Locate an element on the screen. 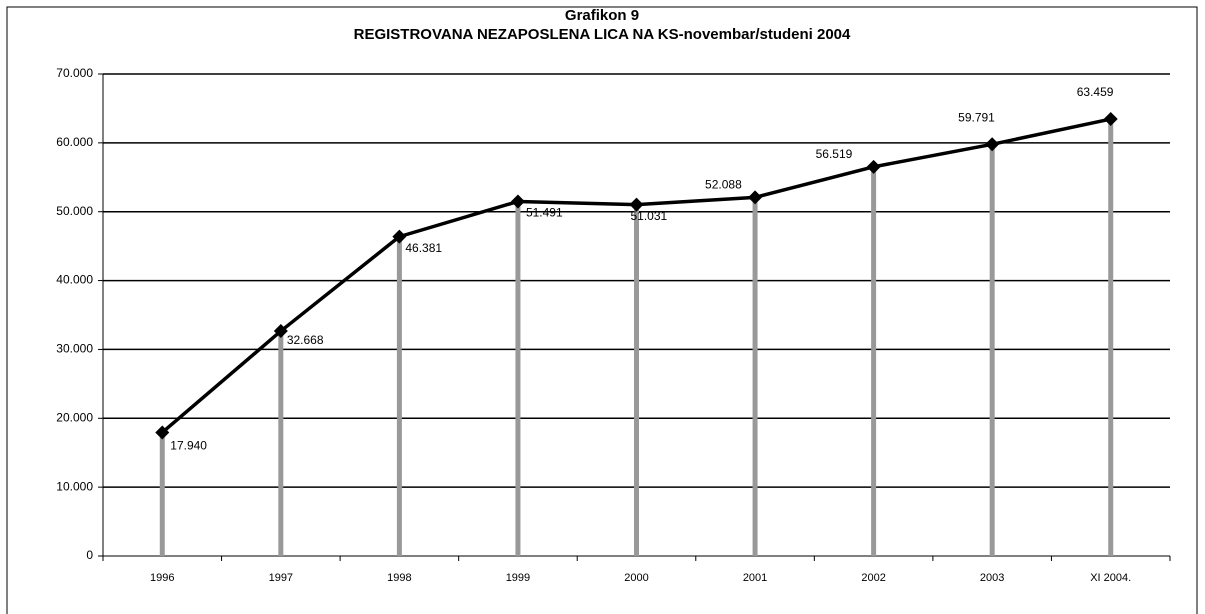  x-tick-label: 2002 is located at coordinates (873, 578).